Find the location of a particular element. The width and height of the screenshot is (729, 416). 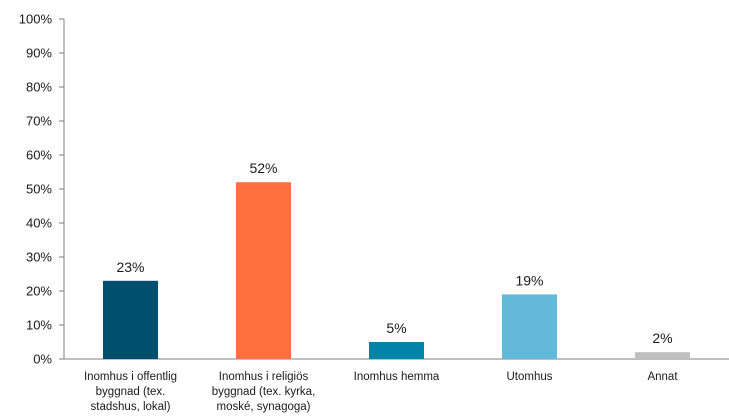

y-tick-label: 10% is located at coordinates (39, 325).